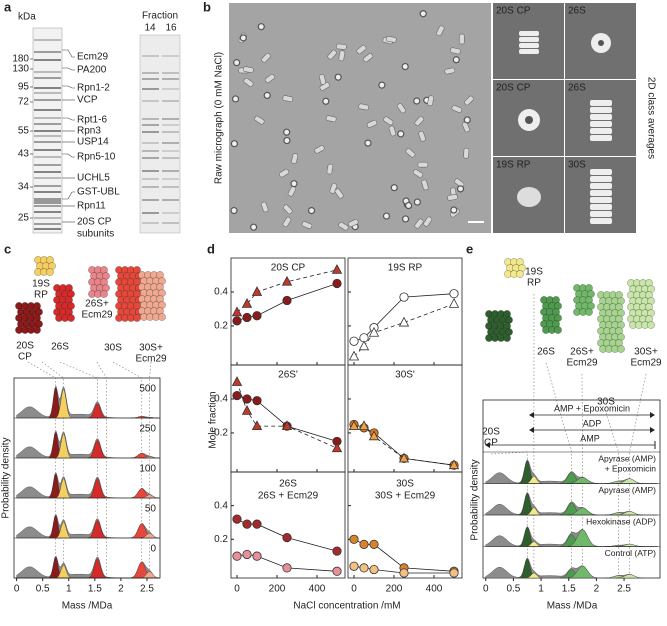 The height and width of the screenshot is (626, 667). I want to click on density-trace, so click(88, 444).